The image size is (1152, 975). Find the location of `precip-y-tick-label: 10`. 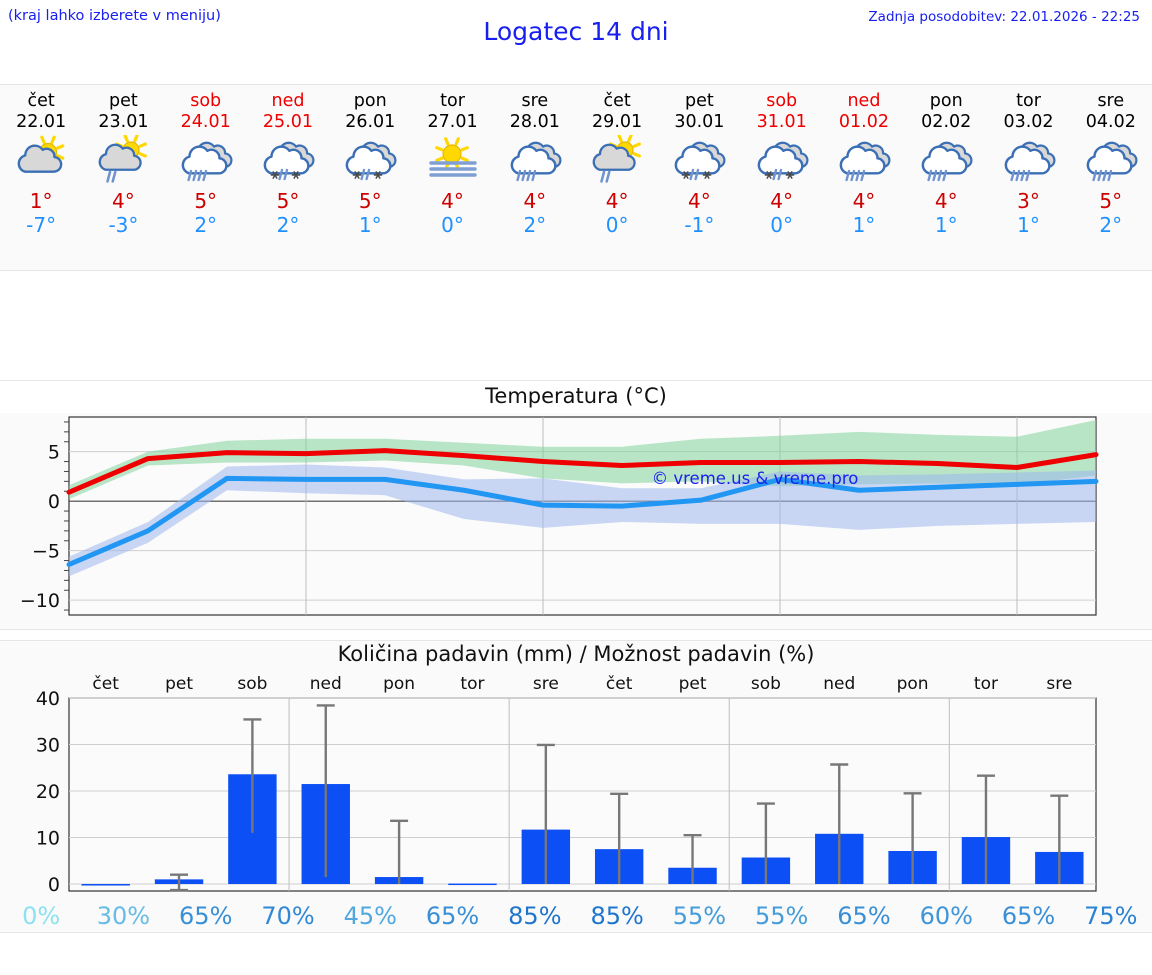

precip-y-tick-label: 10 is located at coordinates (48, 839).